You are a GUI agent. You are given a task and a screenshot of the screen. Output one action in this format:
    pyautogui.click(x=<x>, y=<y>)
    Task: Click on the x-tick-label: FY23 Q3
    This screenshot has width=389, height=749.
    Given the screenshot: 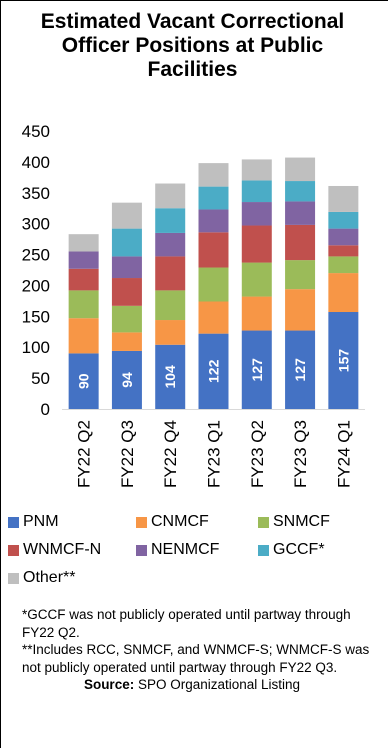 What is the action you would take?
    pyautogui.click(x=300, y=454)
    